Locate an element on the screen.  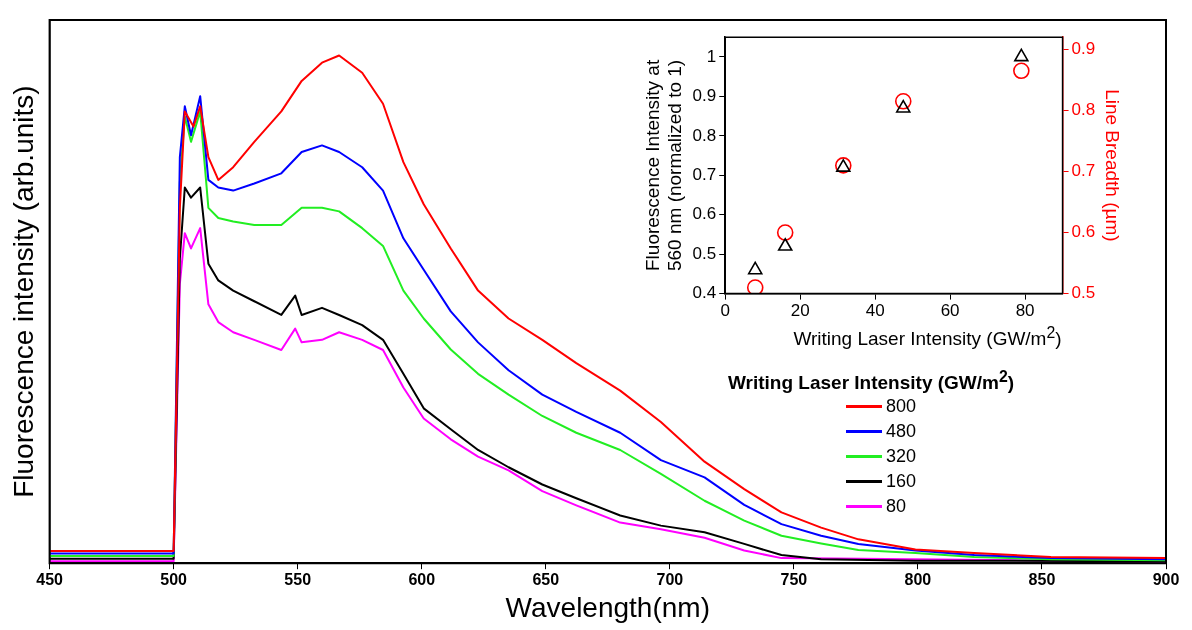
legend-title: Writing Laser Intensity (GW/m$^{2}$) is located at coordinates (871, 381).